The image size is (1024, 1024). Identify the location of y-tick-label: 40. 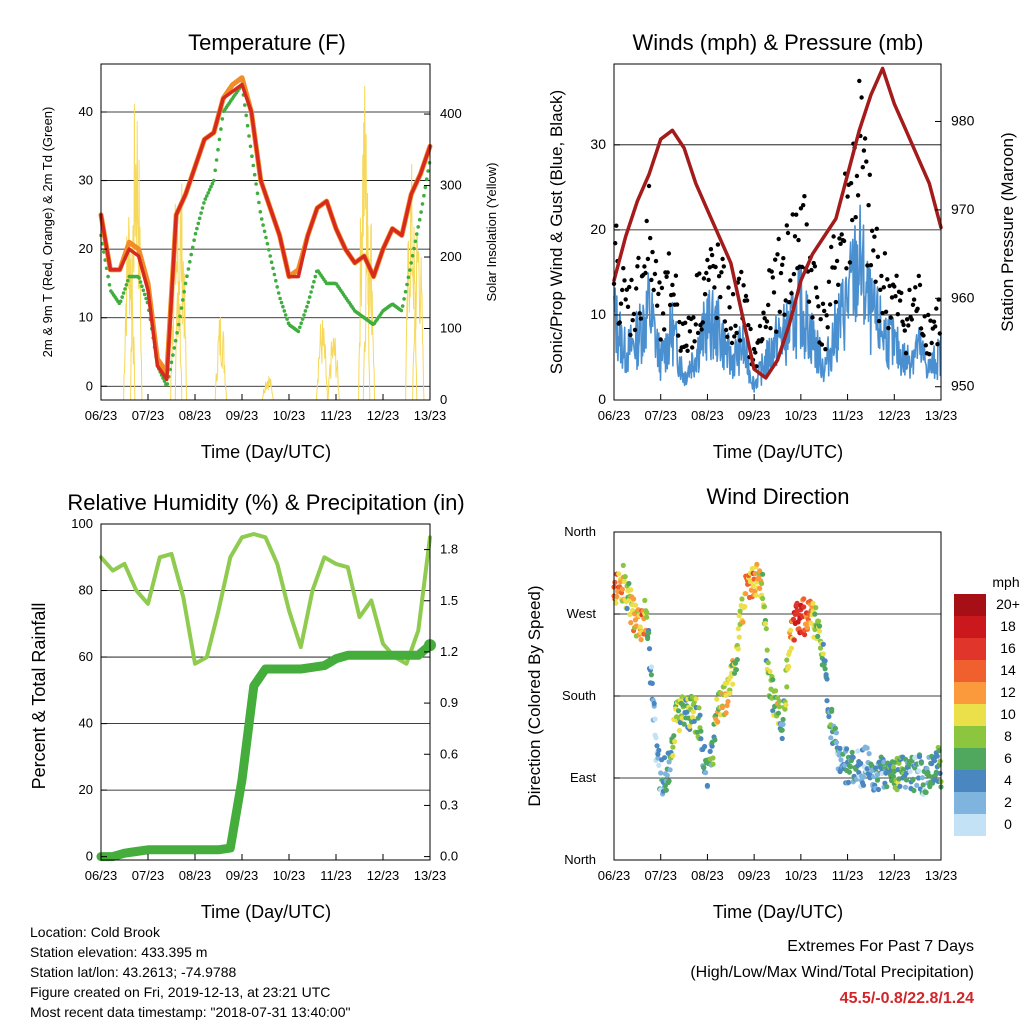
(86, 723).